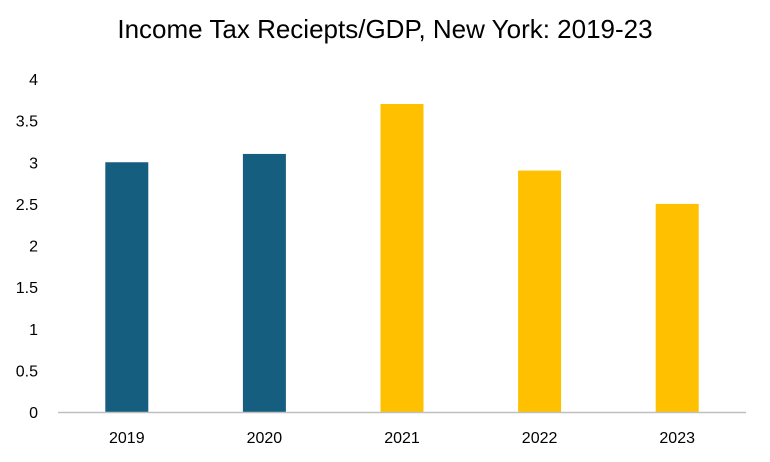  Describe the element at coordinates (264, 283) in the screenshot. I see `bar-2020` at that location.